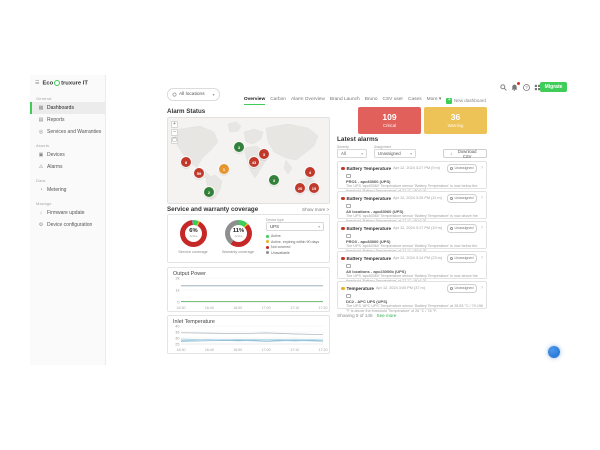 The image size is (600, 450). Describe the element at coordinates (343, 168) in the screenshot. I see `severity-critical-icon` at that location.